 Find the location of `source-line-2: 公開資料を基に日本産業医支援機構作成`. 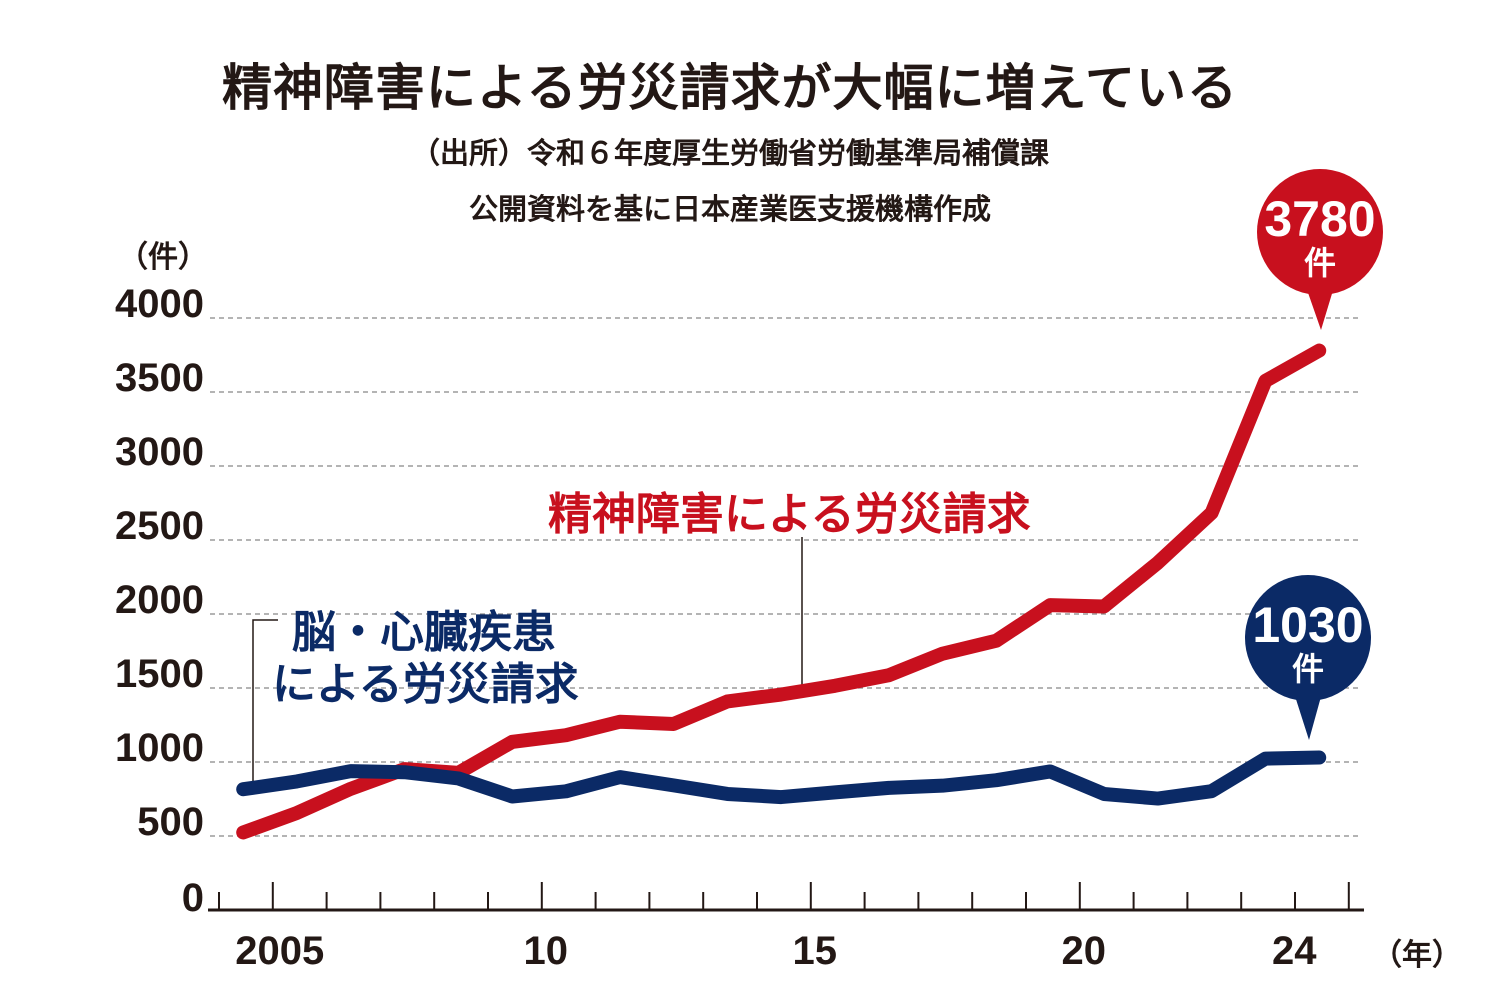

source-line-2: 公開資料を基に日本産業医支援機構作成 is located at coordinates (729, 209).